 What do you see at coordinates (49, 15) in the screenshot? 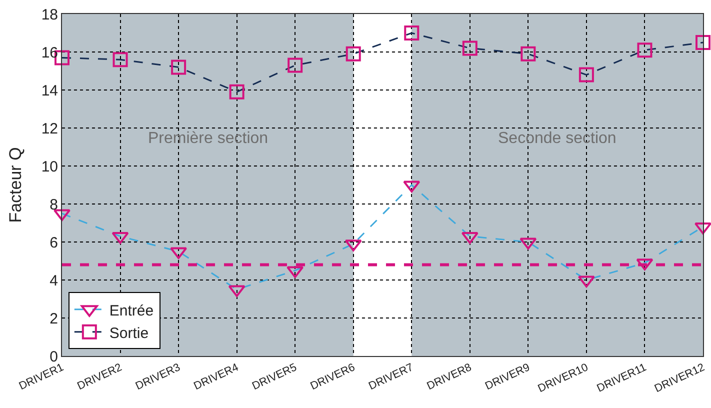
I see `y-tick-label: 18` at bounding box center [49, 15].